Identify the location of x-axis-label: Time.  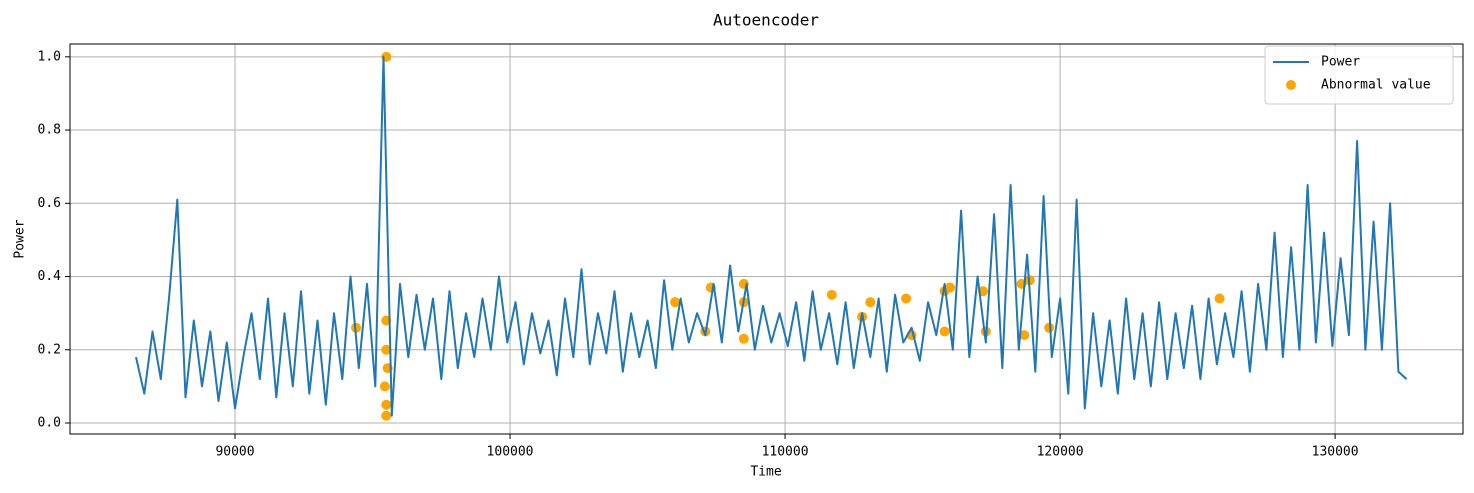
(765, 472).